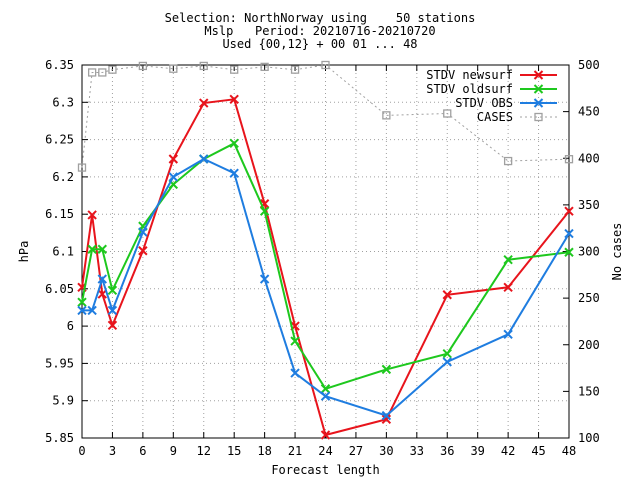  What do you see at coordinates (63, 252) in the screenshot?
I see `y-tick-label: 6.1` at bounding box center [63, 252].